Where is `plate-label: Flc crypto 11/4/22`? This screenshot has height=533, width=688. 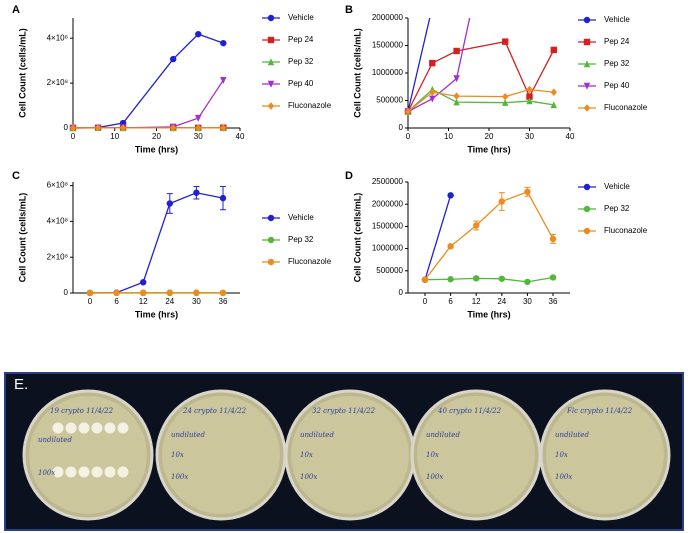
plate-label: Flc crypto 11/4/22 is located at coordinates (599, 411).